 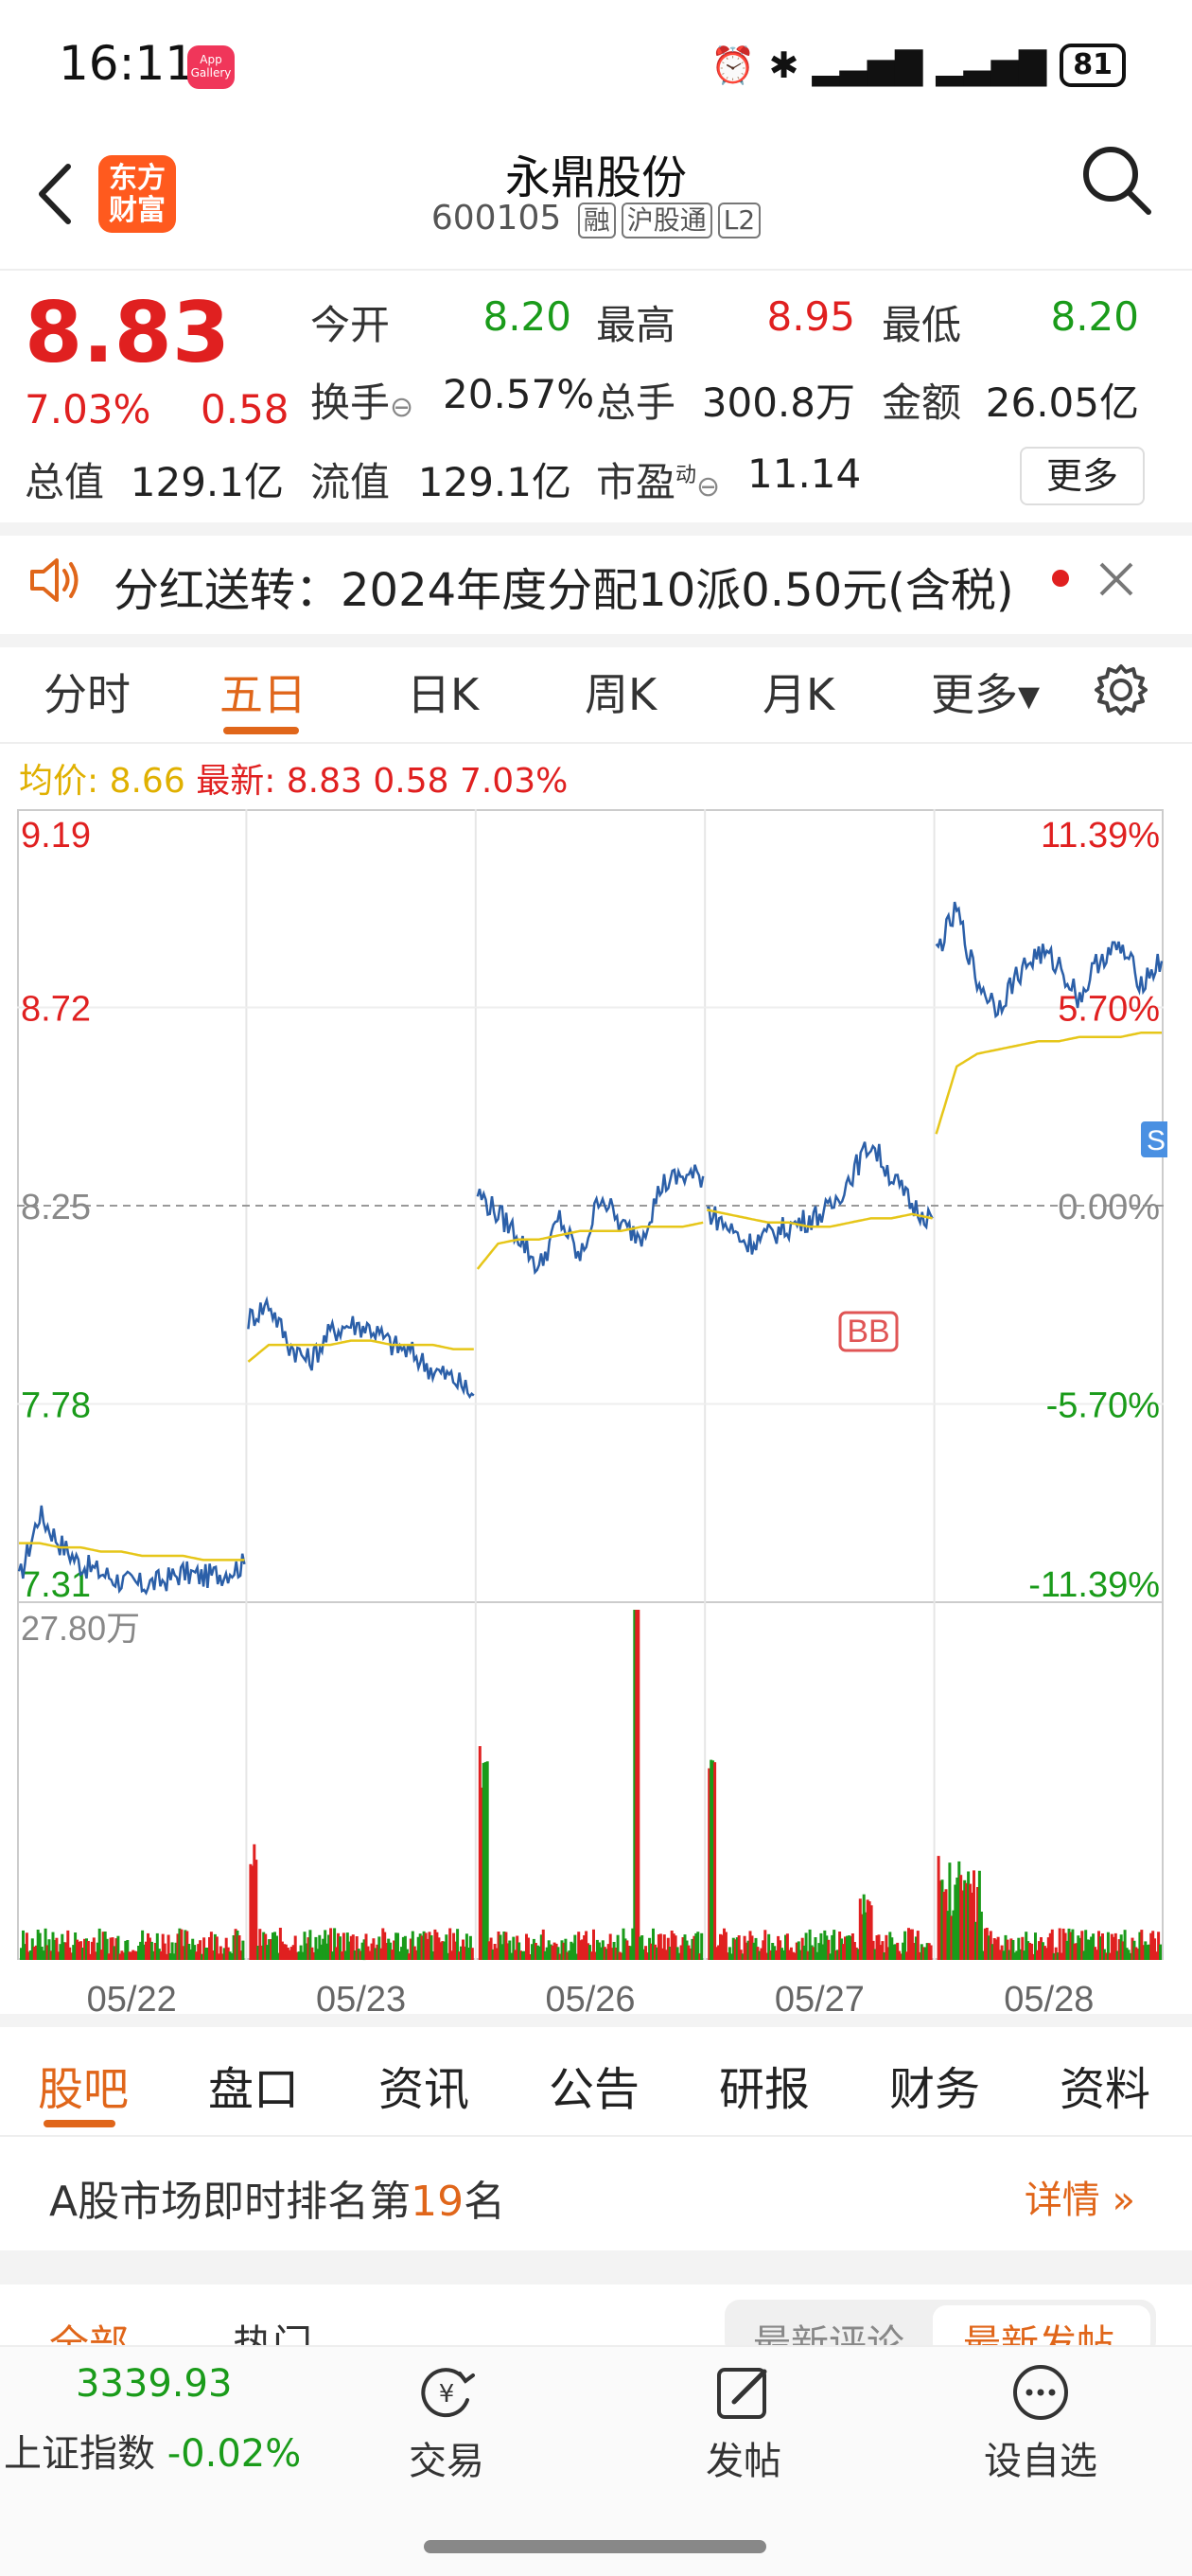 I want to click on right-tick-label: 0.00%, so click(x=1109, y=1207).